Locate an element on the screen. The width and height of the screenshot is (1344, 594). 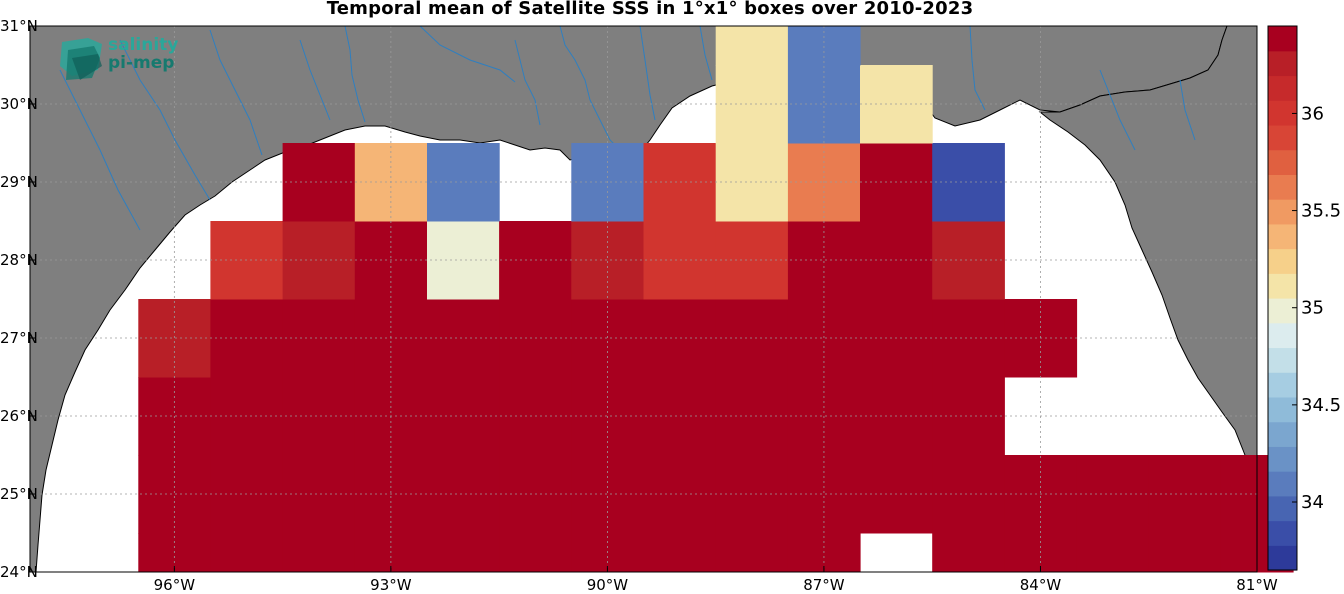
y-tick-label: 28°N is located at coordinates (19, 260).